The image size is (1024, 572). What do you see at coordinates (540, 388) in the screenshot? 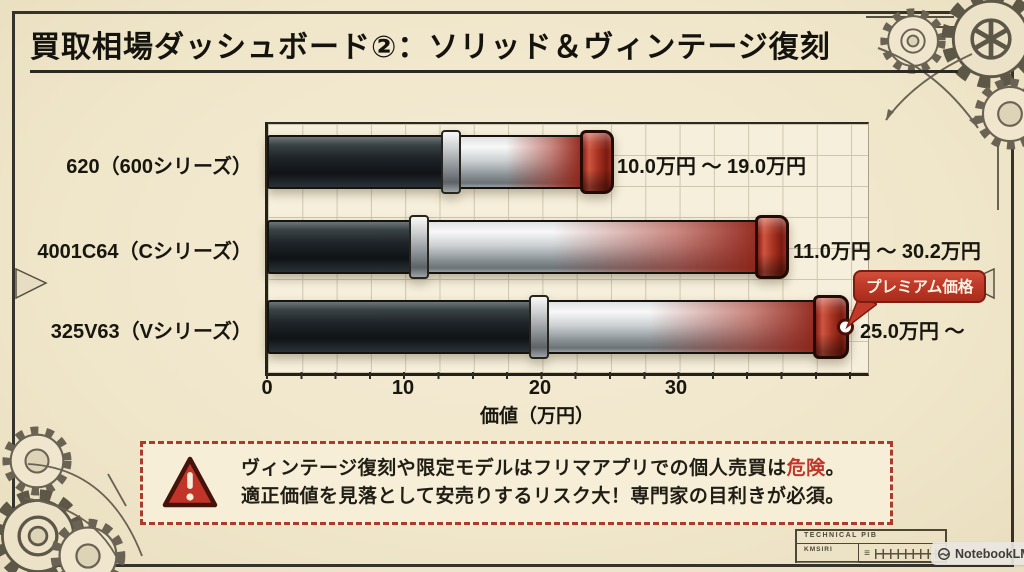
I see `x-tick-label: 20` at bounding box center [540, 388].